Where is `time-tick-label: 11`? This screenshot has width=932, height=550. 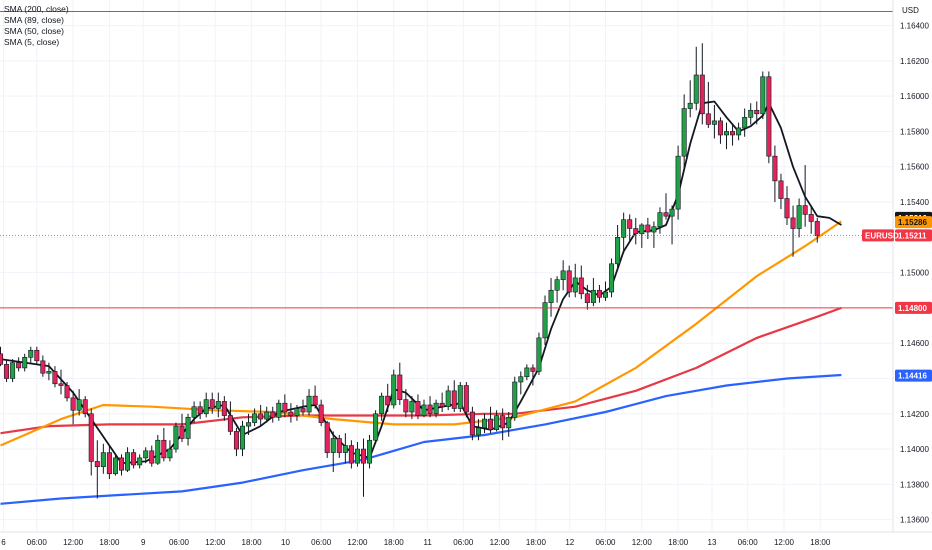
time-tick-label: 11 is located at coordinates (427, 542).